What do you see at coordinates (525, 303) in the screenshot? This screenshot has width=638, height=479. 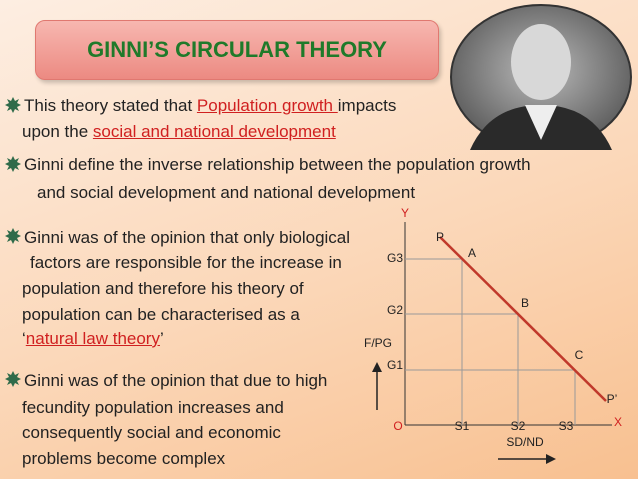 I see `label: B` at bounding box center [525, 303].